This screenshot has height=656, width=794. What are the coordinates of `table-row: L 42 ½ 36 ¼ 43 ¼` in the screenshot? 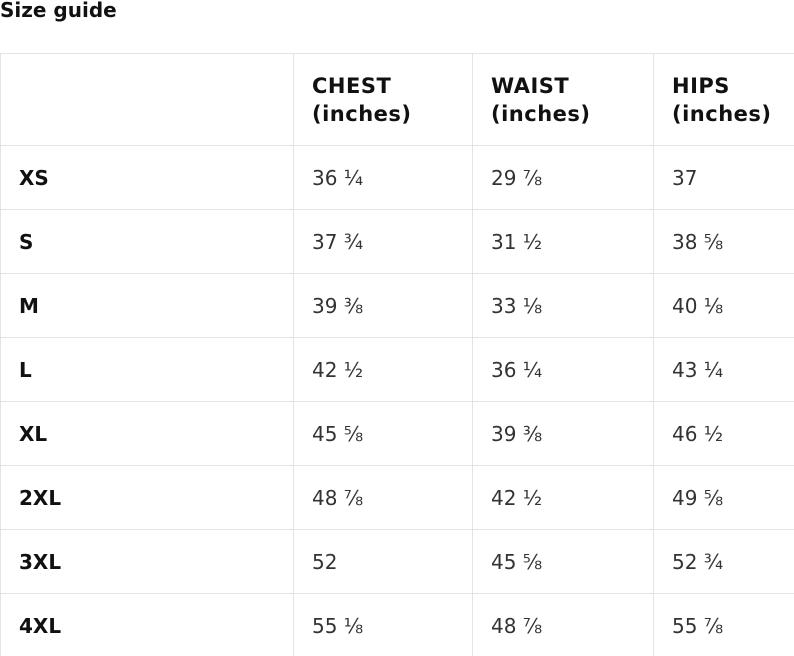 It's located at (397, 369).